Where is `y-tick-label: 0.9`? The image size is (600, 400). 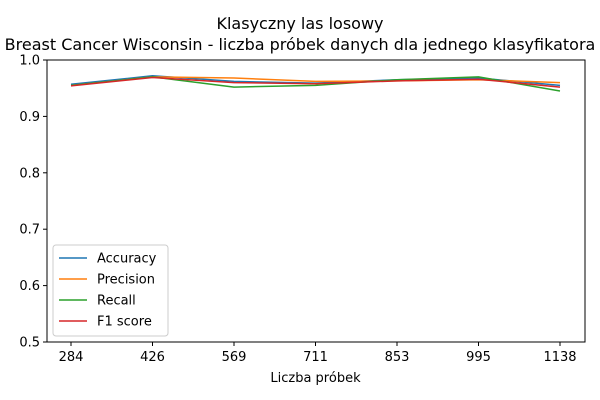 y-tick-label: 0.9 is located at coordinates (29, 117).